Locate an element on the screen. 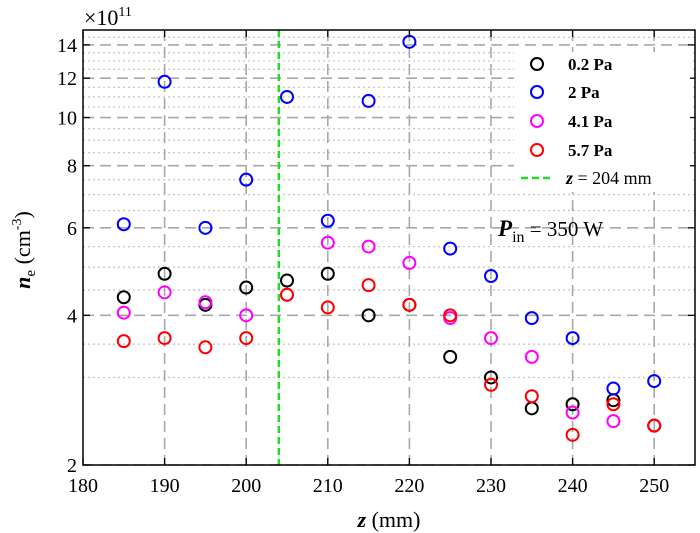 This screenshot has height=533, width=700. x-tick-label: 230 is located at coordinates (491, 486).